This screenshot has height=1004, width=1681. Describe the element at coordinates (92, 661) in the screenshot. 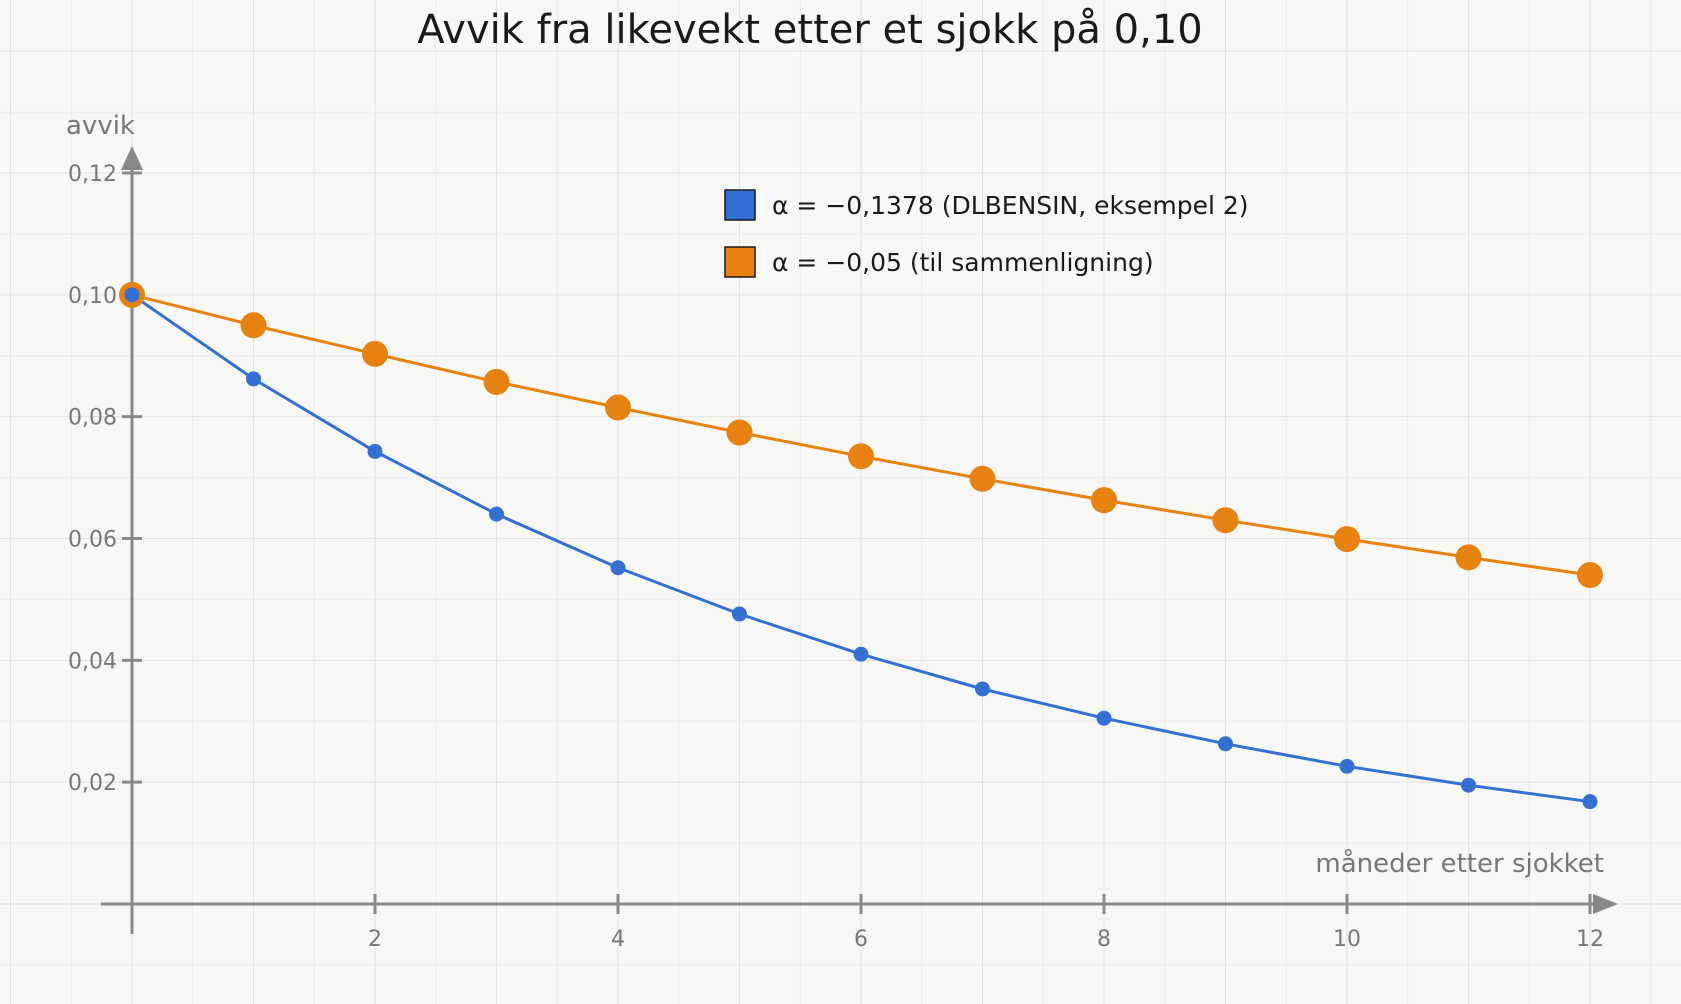

I see `y-tick-label: 0,04` at that location.